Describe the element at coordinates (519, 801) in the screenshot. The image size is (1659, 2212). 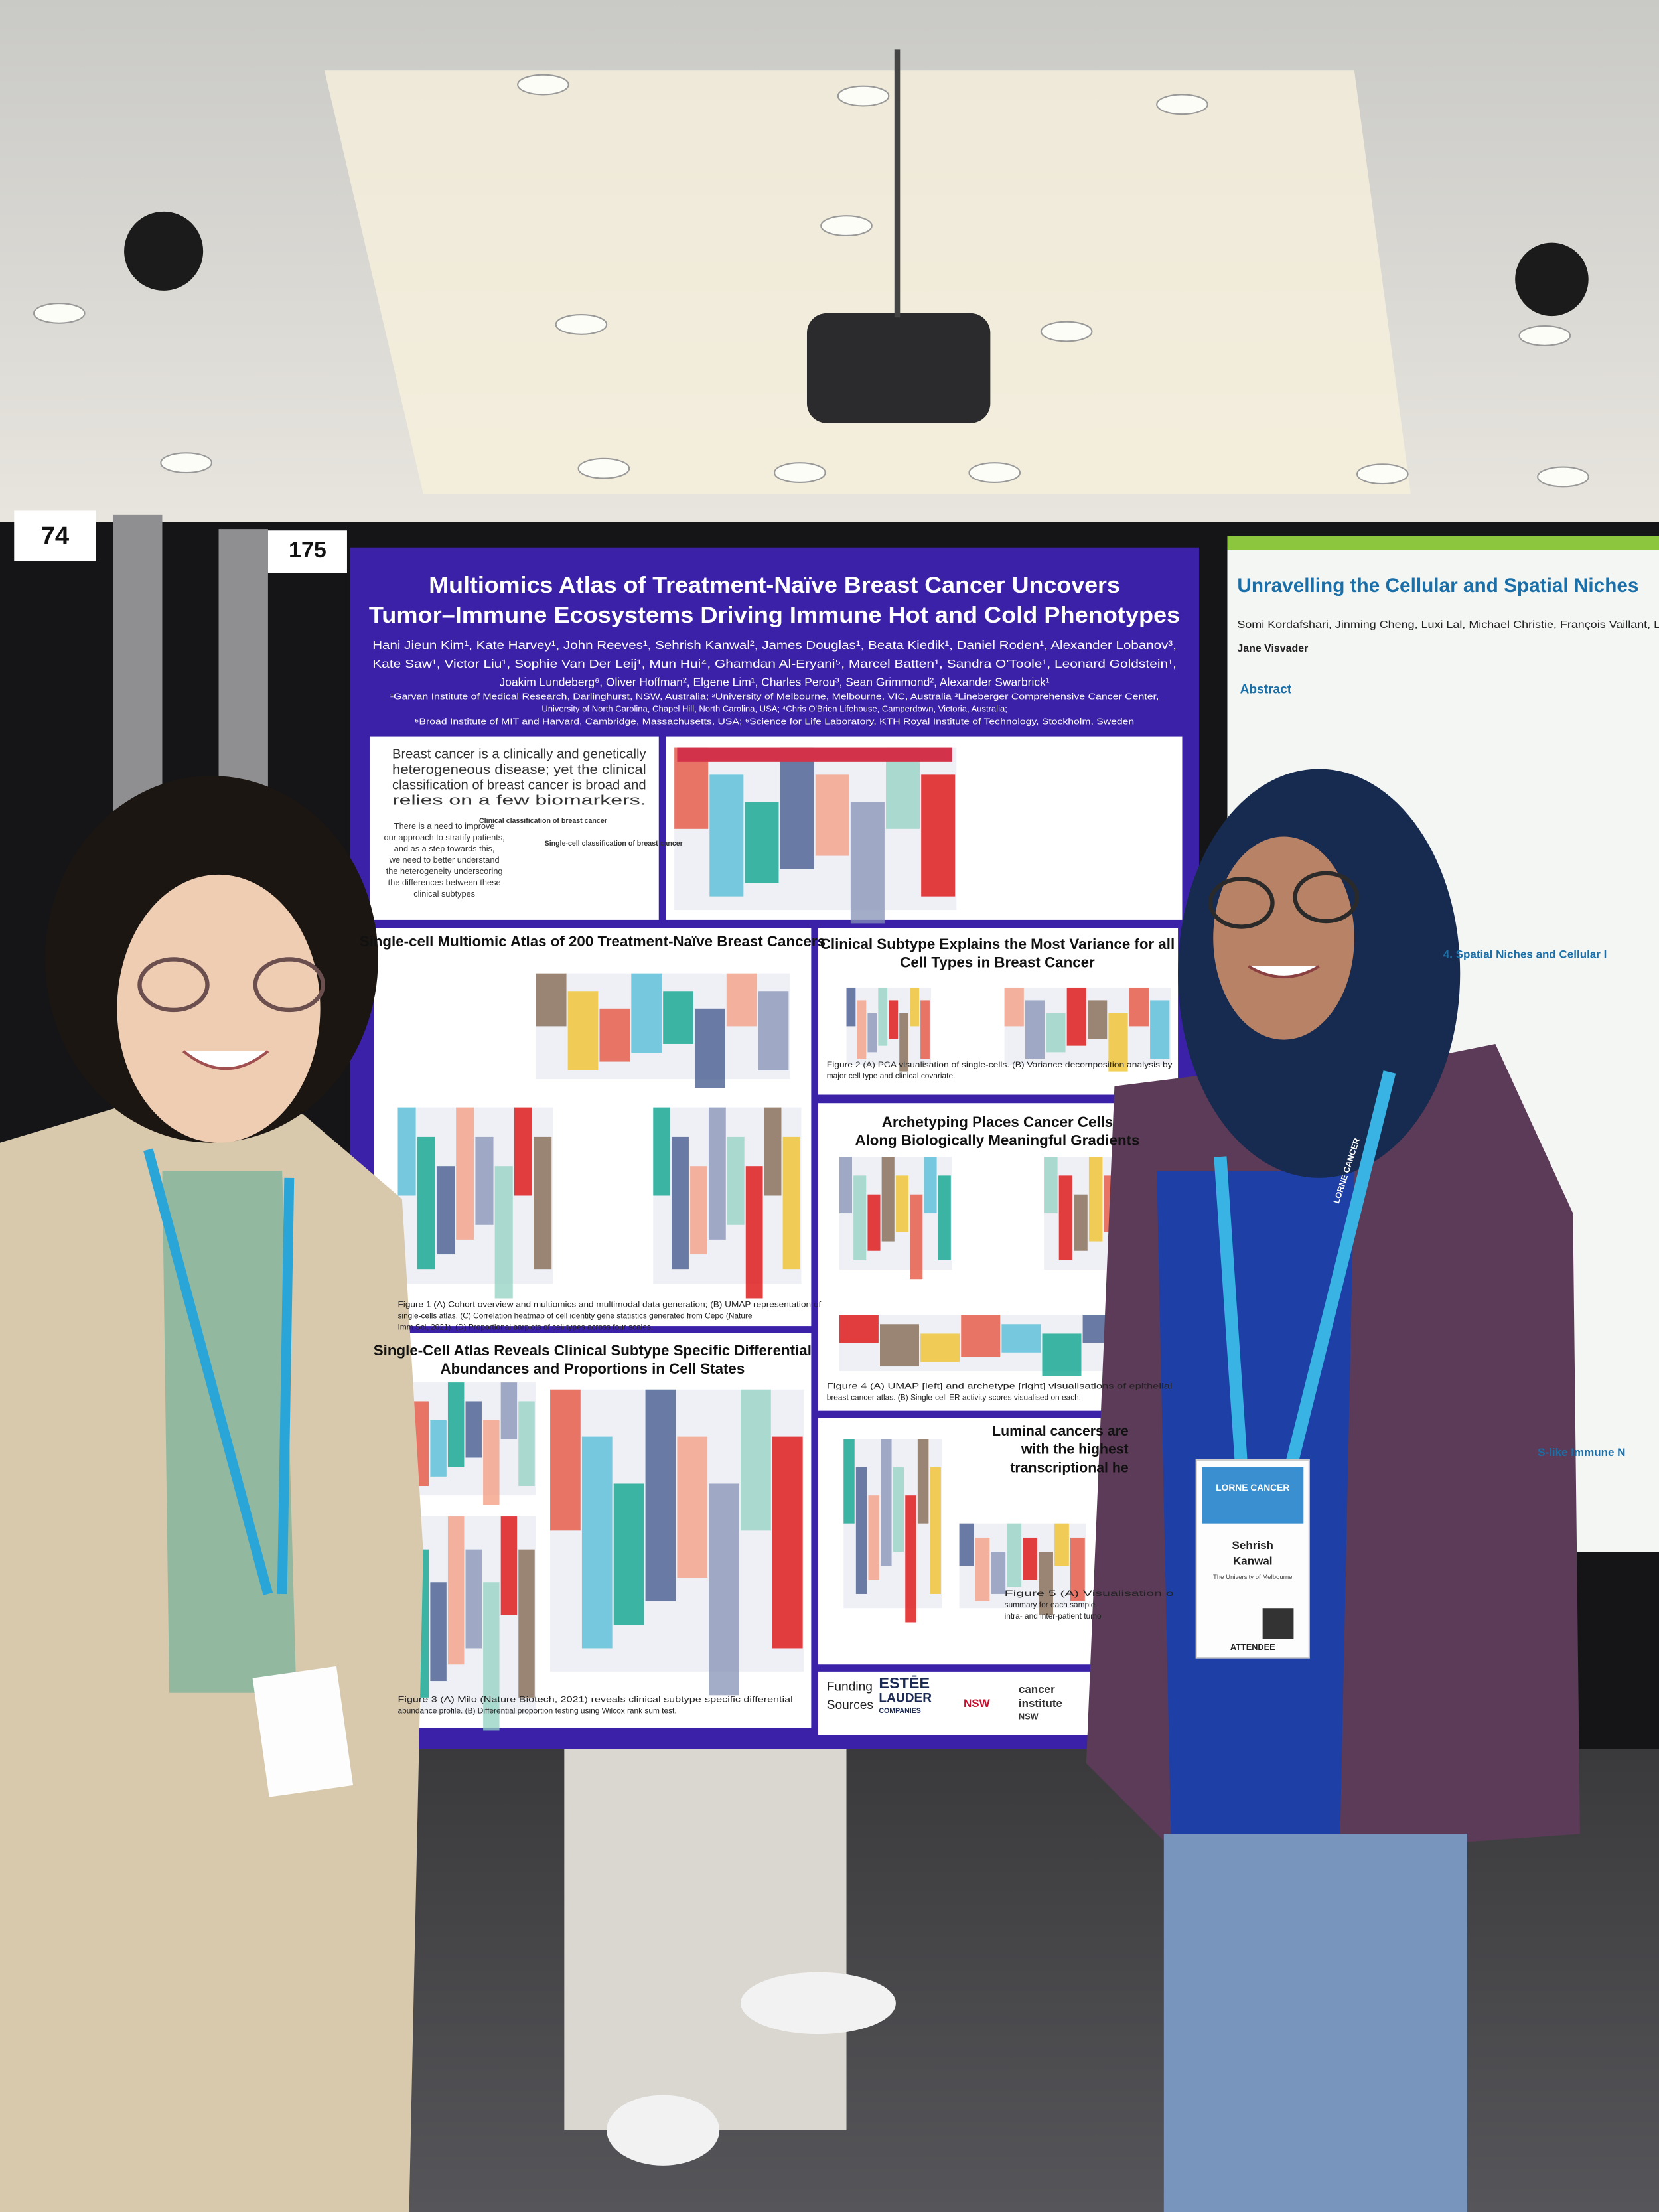
I see `text: relies on a few biomarkers.` at that location.